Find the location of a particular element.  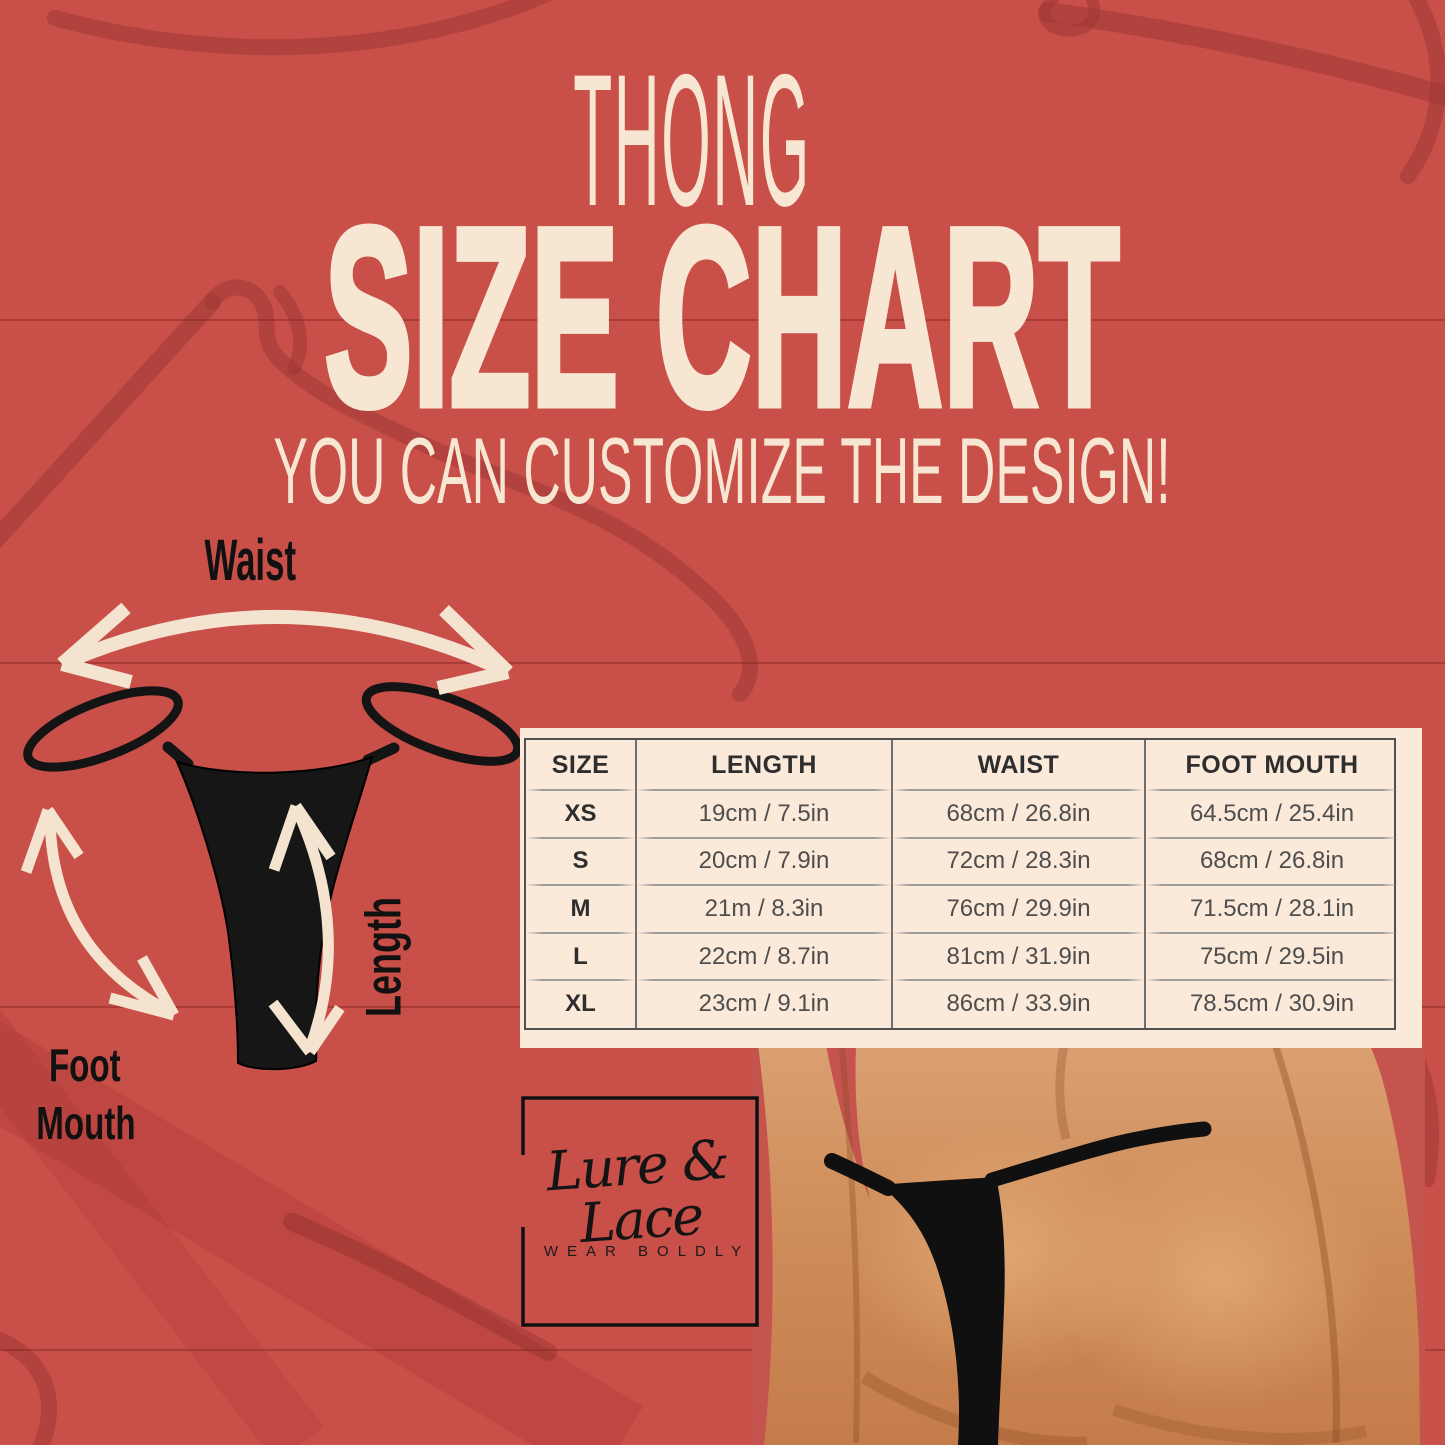

title-thong-text: THONG is located at coordinates (692, 140).